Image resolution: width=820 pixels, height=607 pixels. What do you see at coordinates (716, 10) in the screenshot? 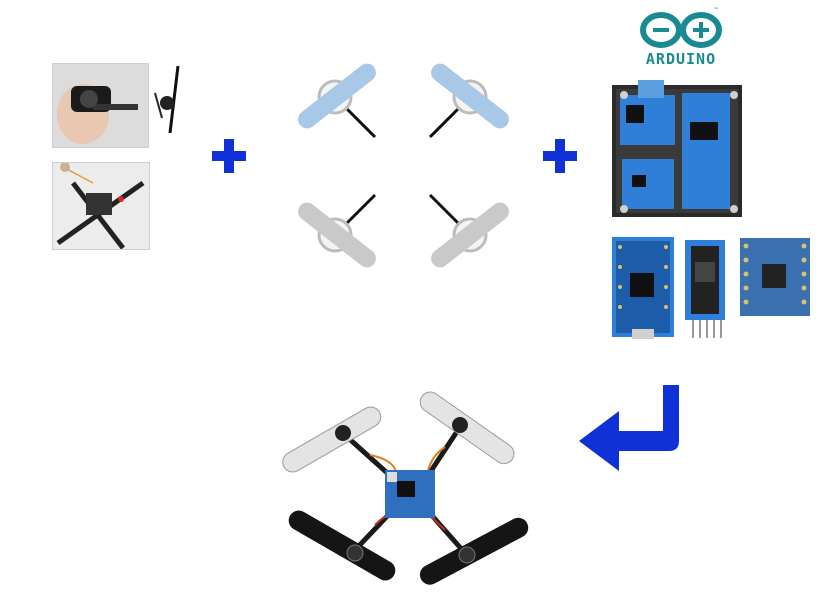
I see `trademark-mark: ™` at bounding box center [716, 10].